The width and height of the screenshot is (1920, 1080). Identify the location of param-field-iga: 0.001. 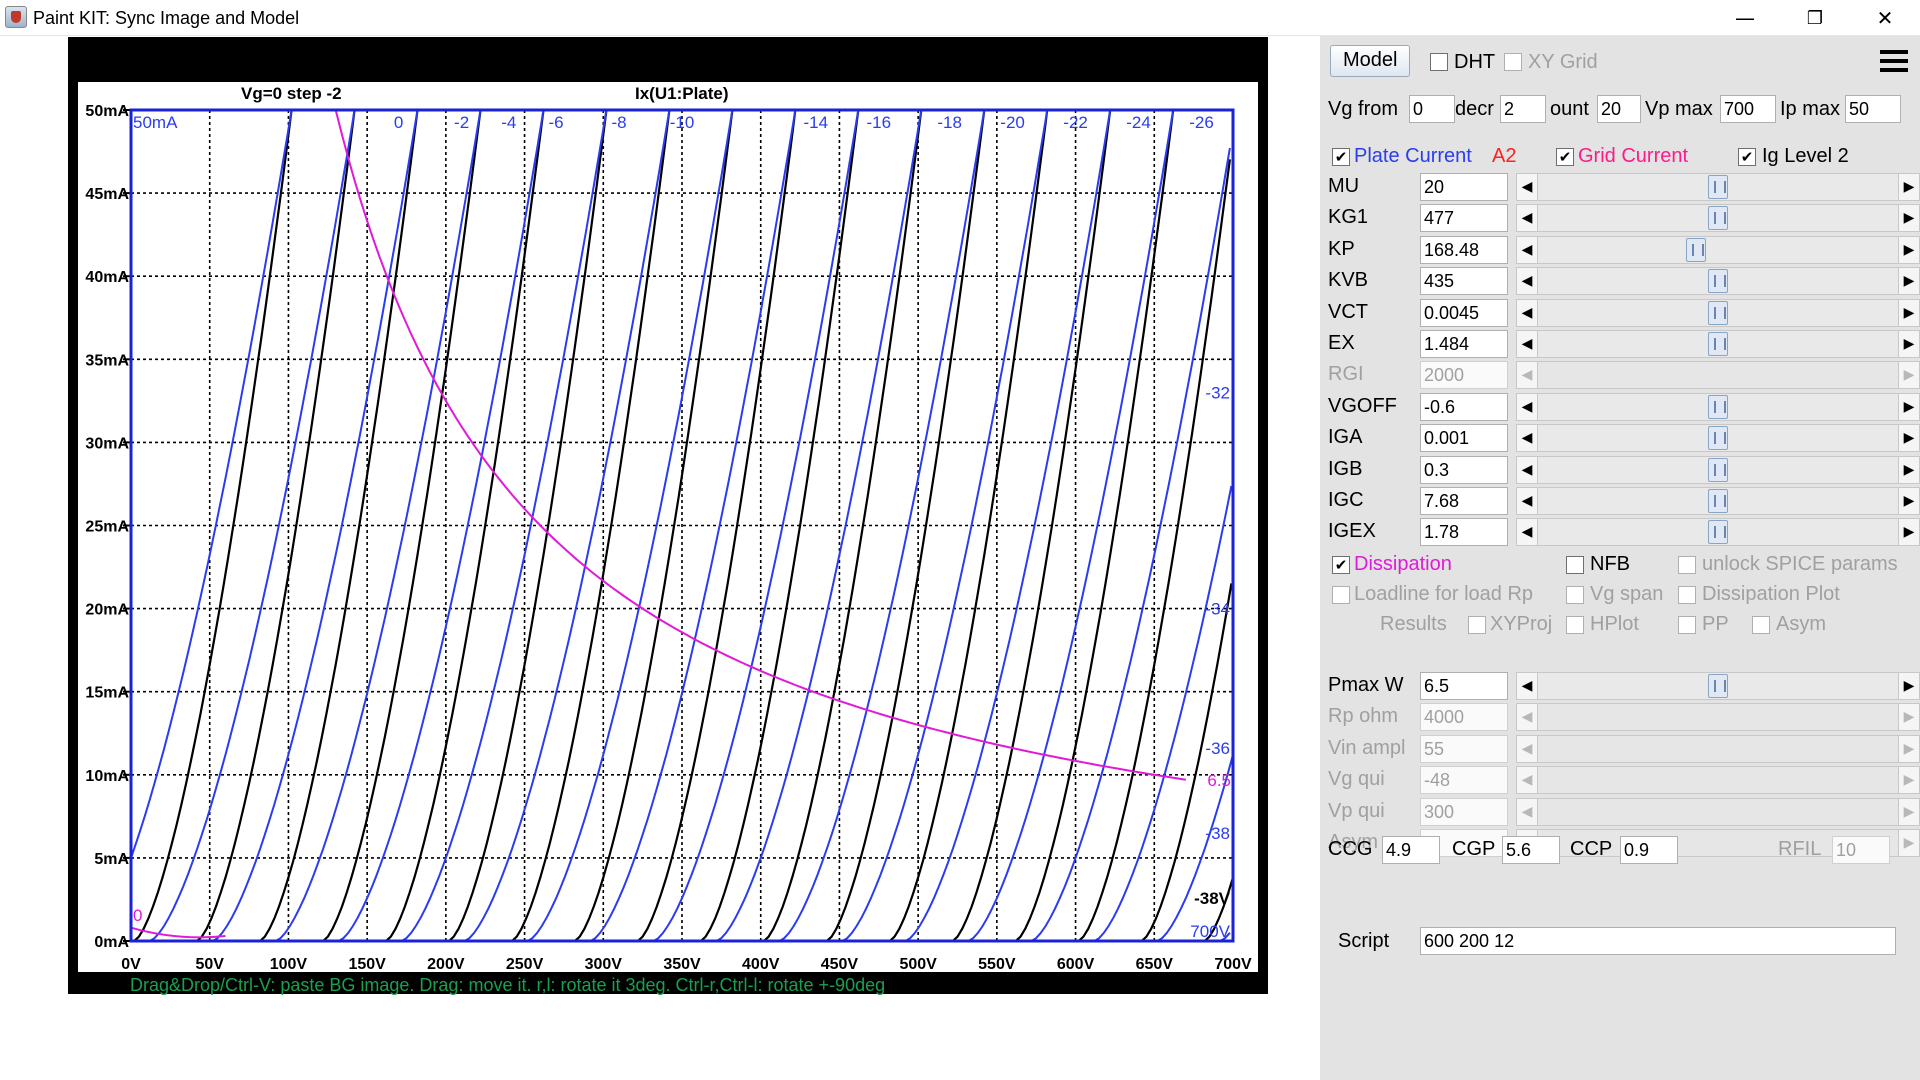
(1464, 438).